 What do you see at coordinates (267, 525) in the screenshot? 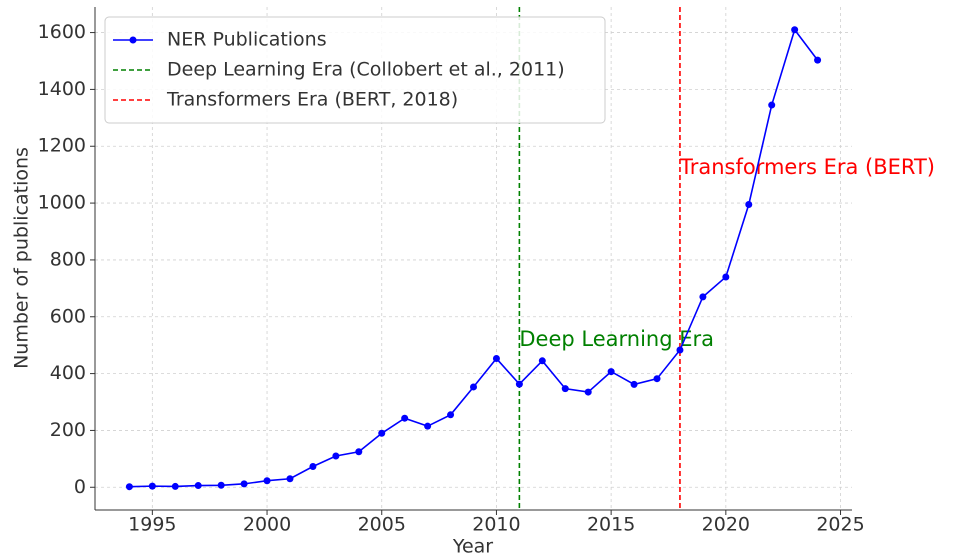
I see `x-tick-label: 2000` at bounding box center [267, 525].